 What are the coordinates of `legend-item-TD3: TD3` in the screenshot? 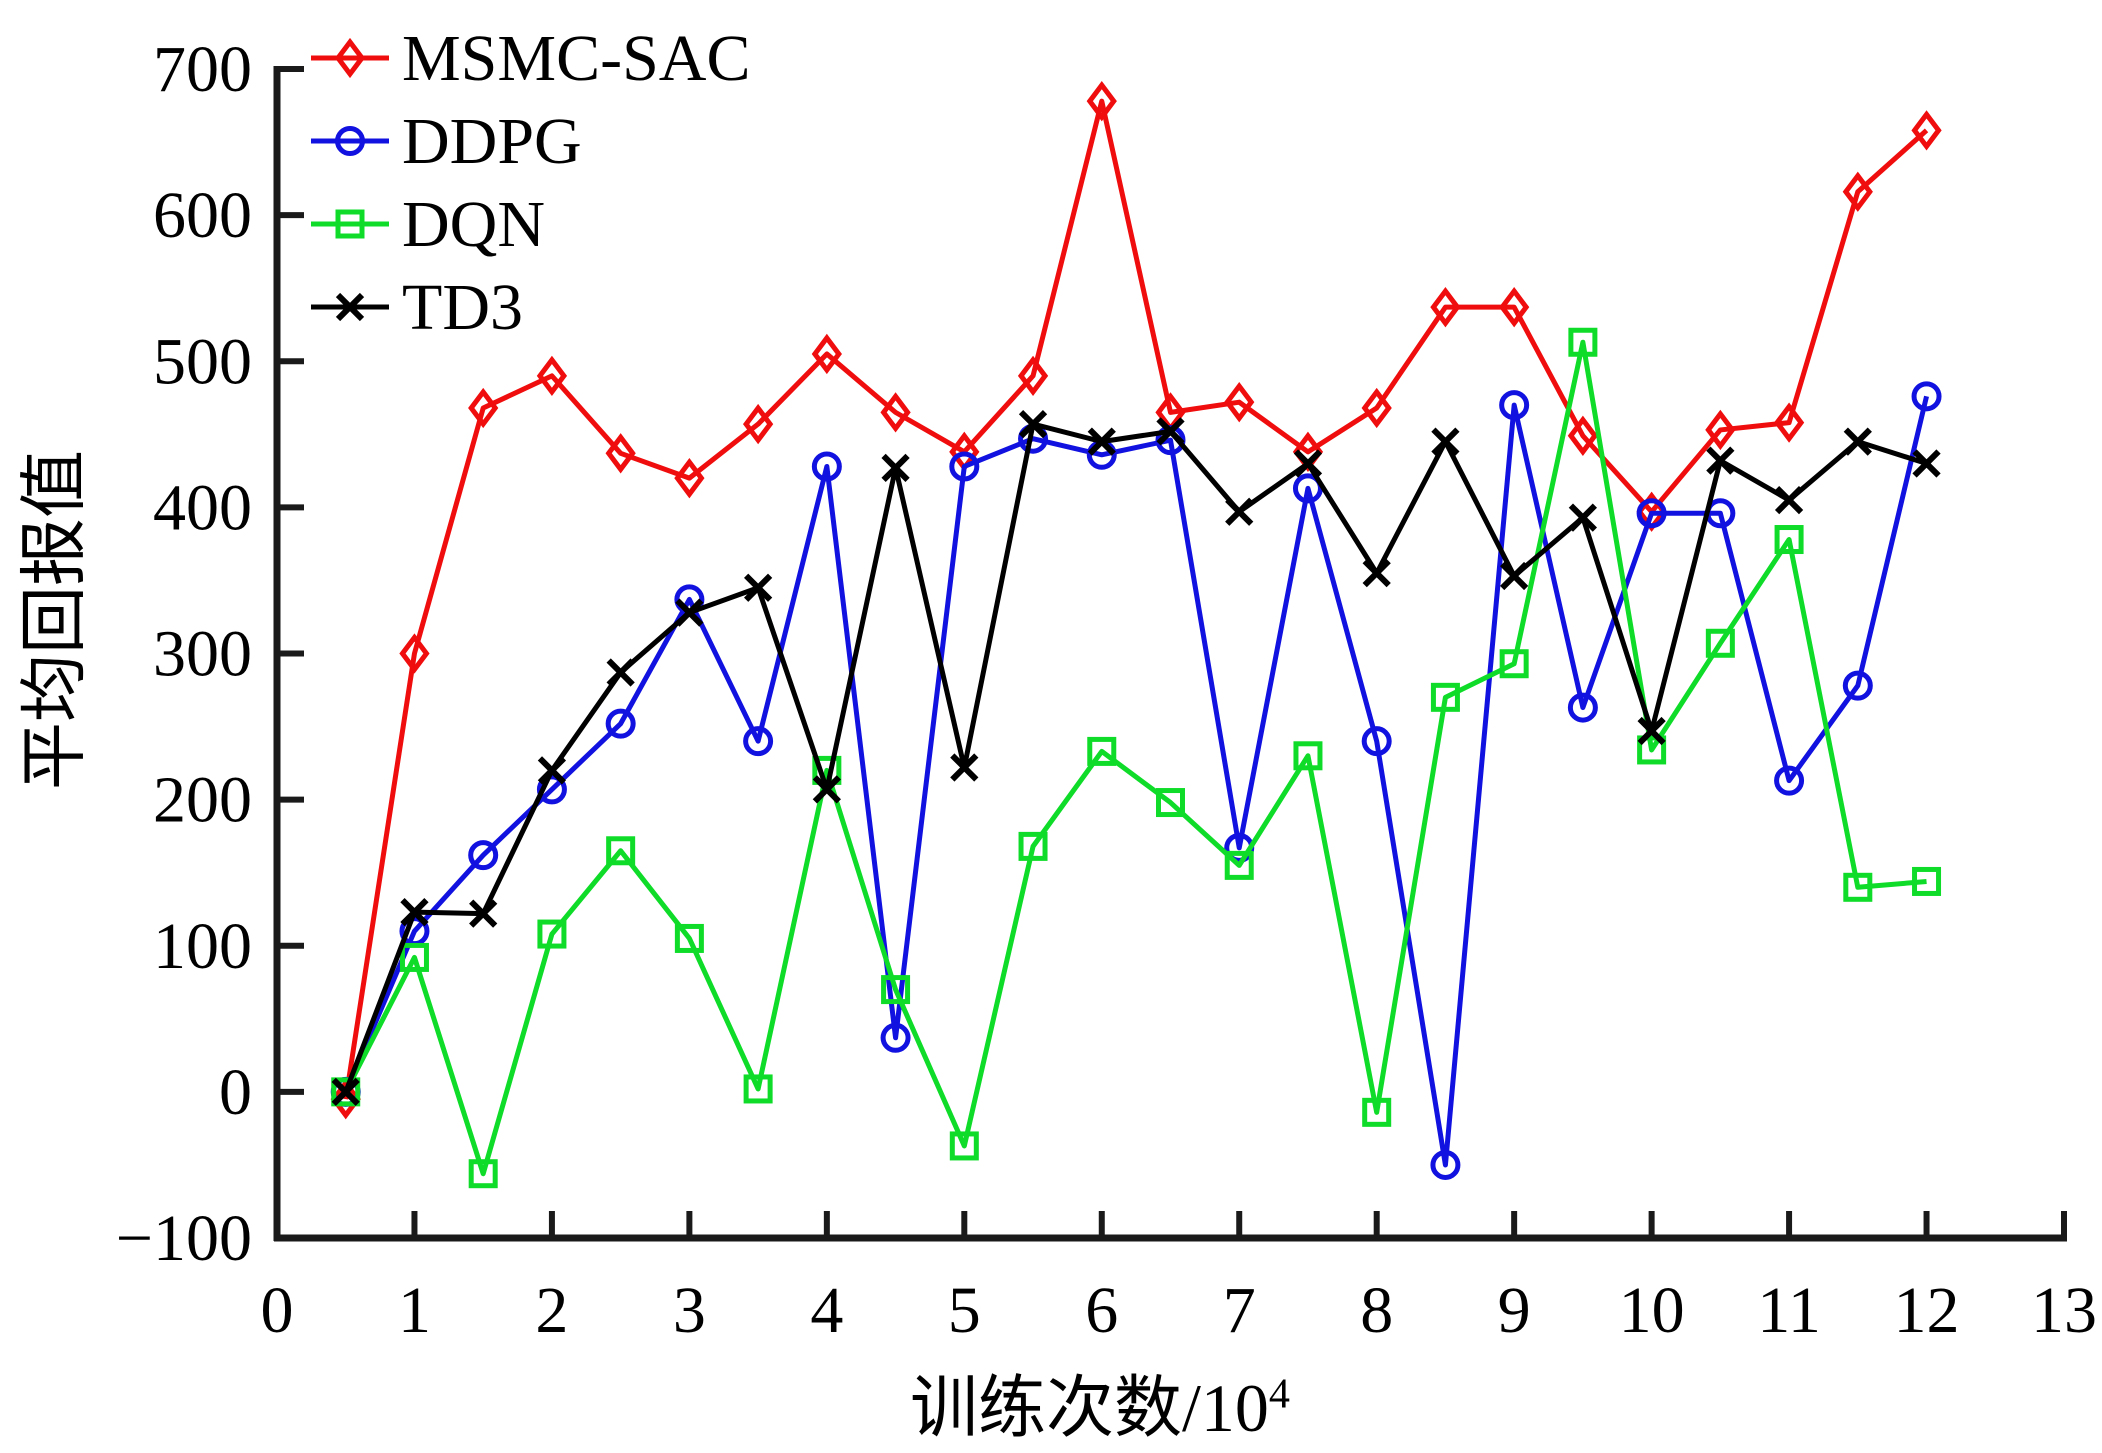 It's located at (417, 307).